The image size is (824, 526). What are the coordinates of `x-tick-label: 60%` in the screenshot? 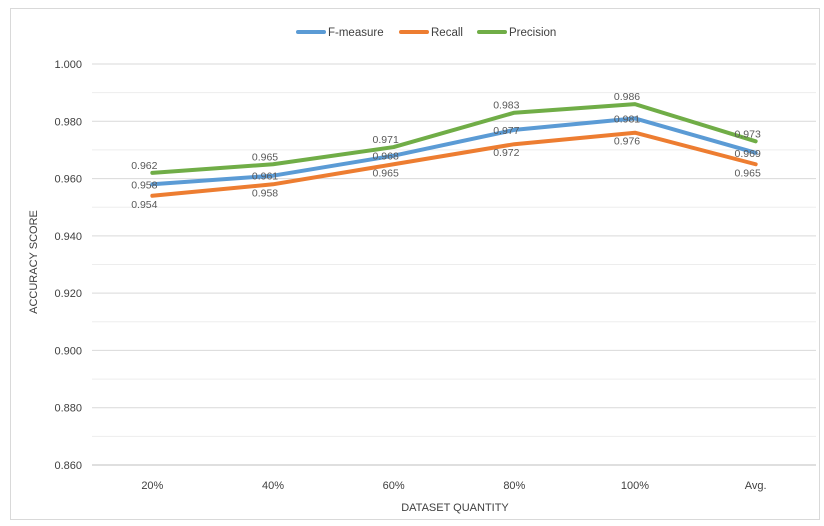 It's located at (394, 486).